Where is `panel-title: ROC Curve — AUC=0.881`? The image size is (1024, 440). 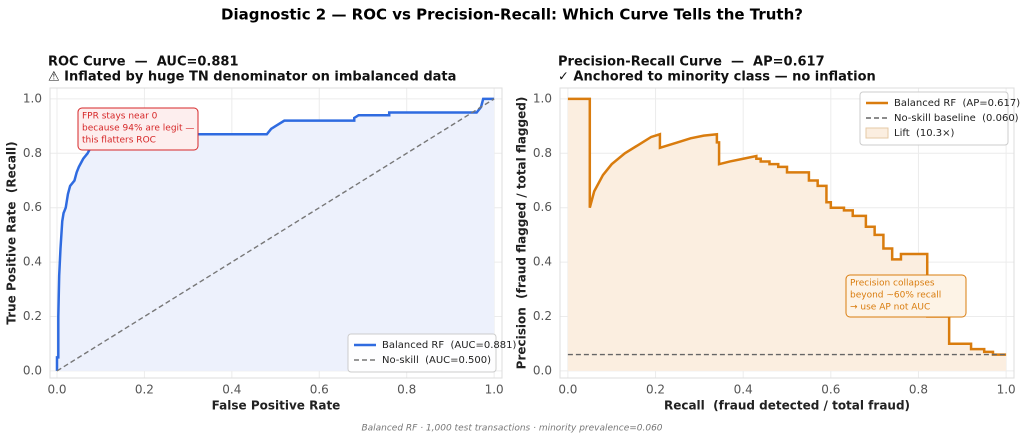
panel-title: ROC Curve — AUC=0.881 is located at coordinates (143, 62).